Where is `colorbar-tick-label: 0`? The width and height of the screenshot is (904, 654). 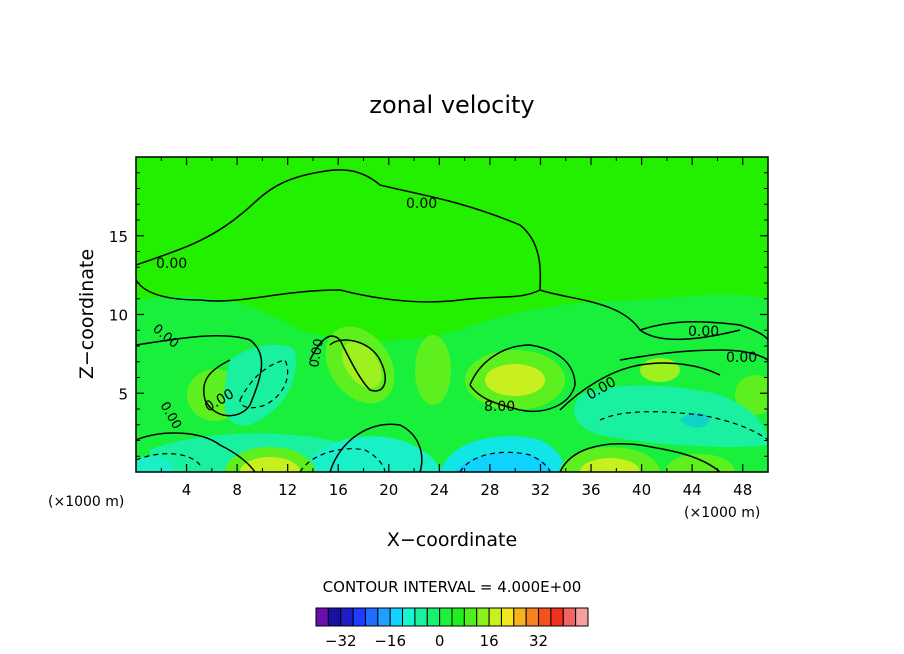 colorbar-tick-label: 0 is located at coordinates (440, 641).